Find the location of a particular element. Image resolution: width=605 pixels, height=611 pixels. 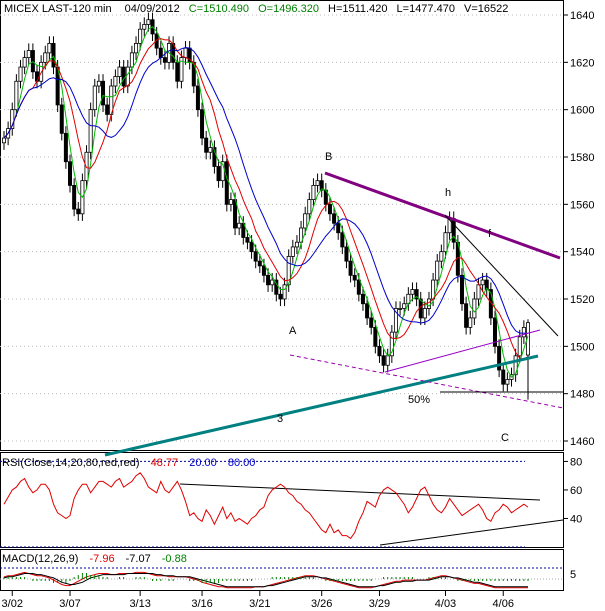

x-axis: 3/02 3/07 3/13 3/16 3/21 3/26 3/29 4/03 4/06 is located at coordinates (258, 600).